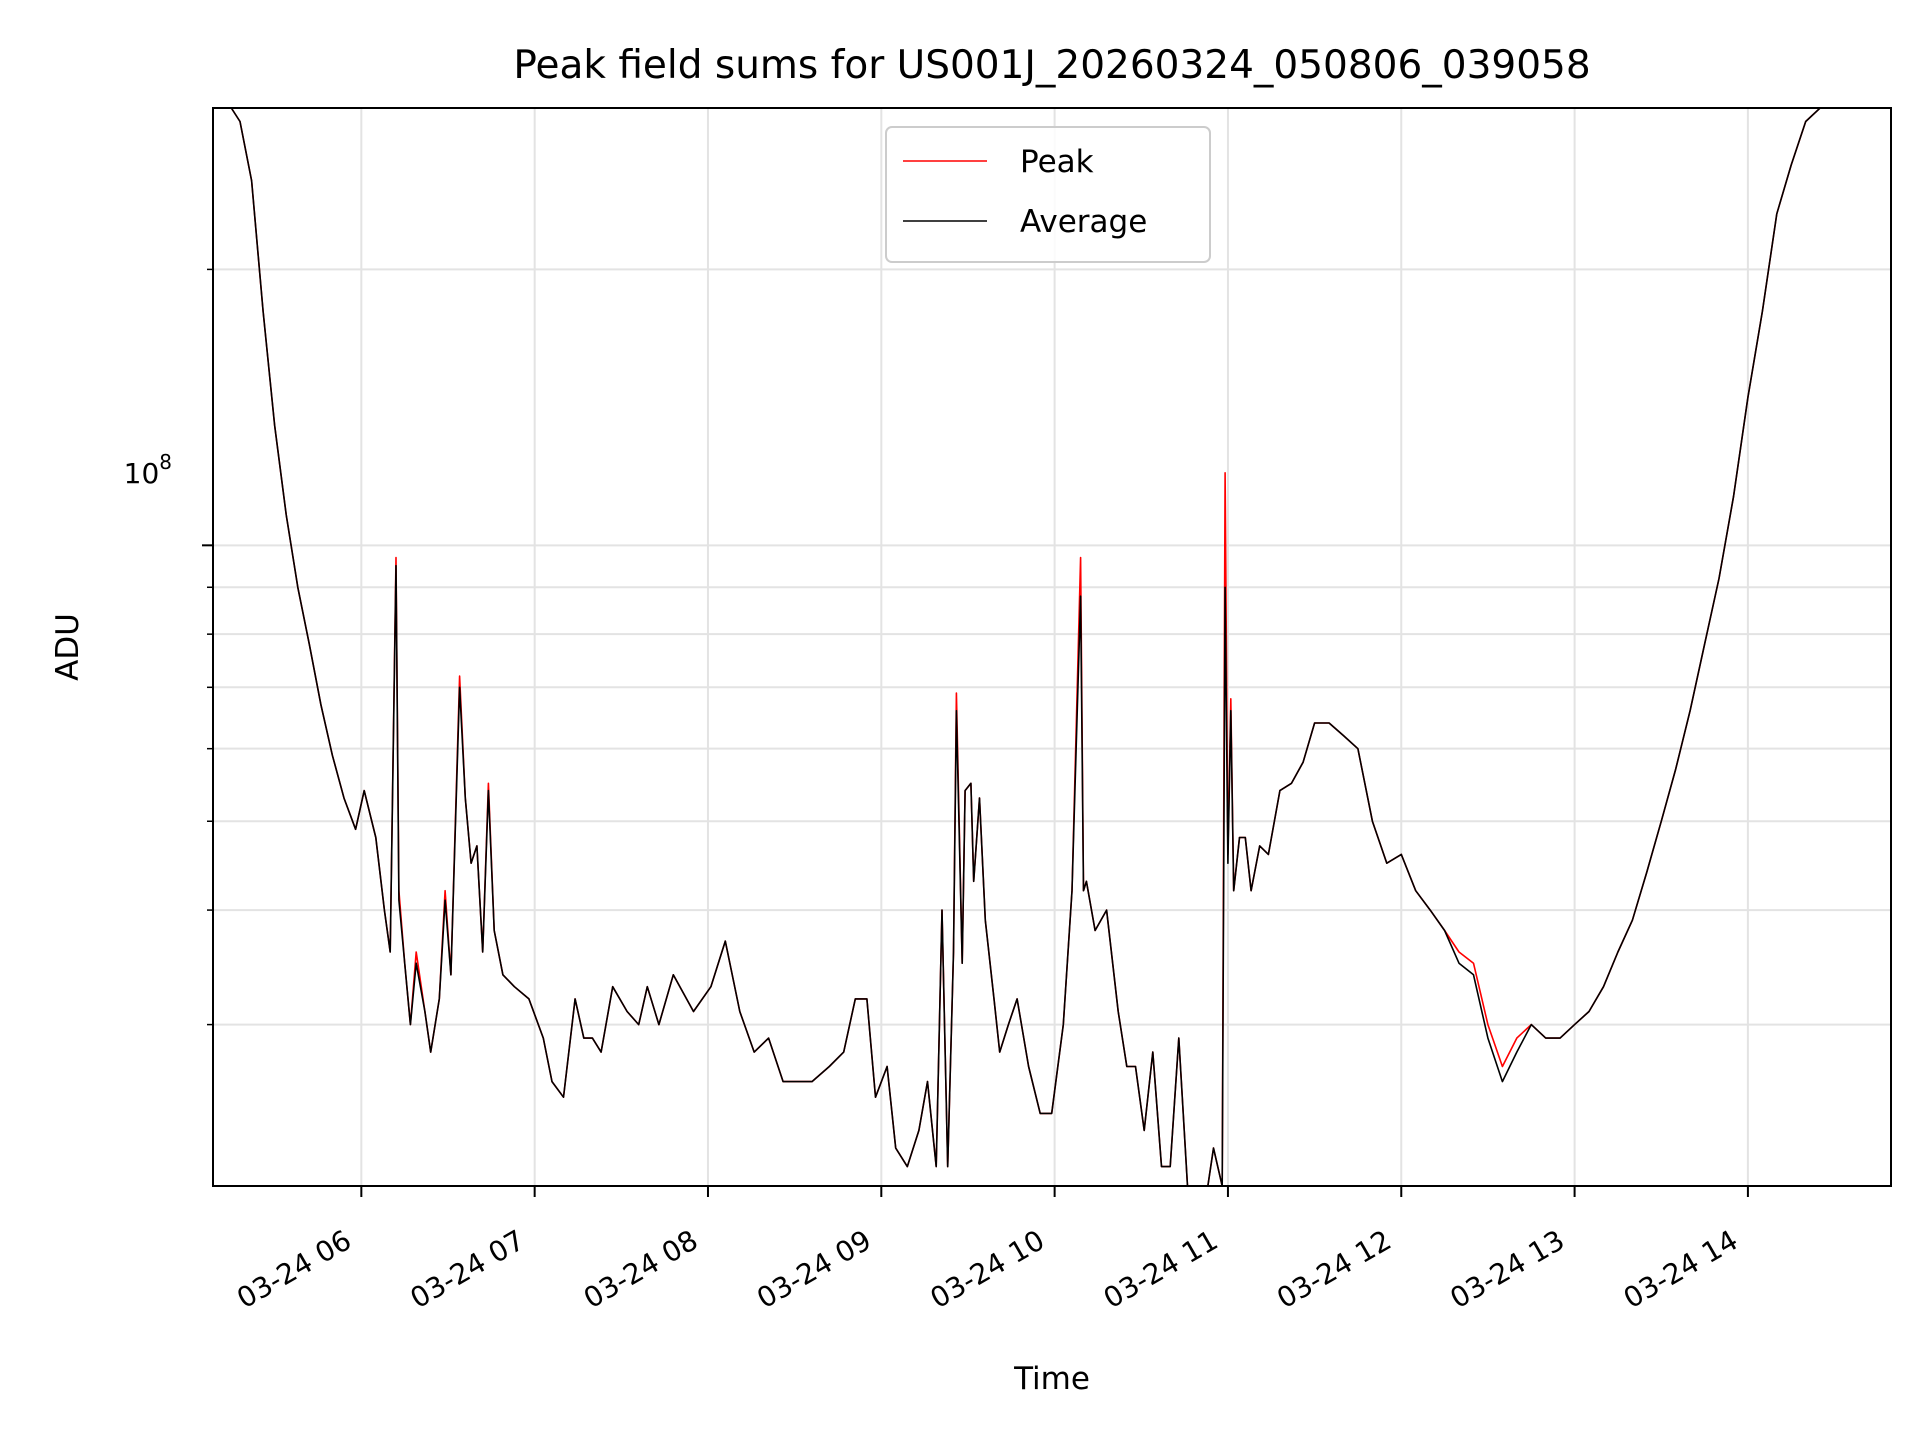 This screenshot has width=1920, height=1445. Describe the element at coordinates (142, 473) in the screenshot. I see `y-tick-base: 10` at that location.